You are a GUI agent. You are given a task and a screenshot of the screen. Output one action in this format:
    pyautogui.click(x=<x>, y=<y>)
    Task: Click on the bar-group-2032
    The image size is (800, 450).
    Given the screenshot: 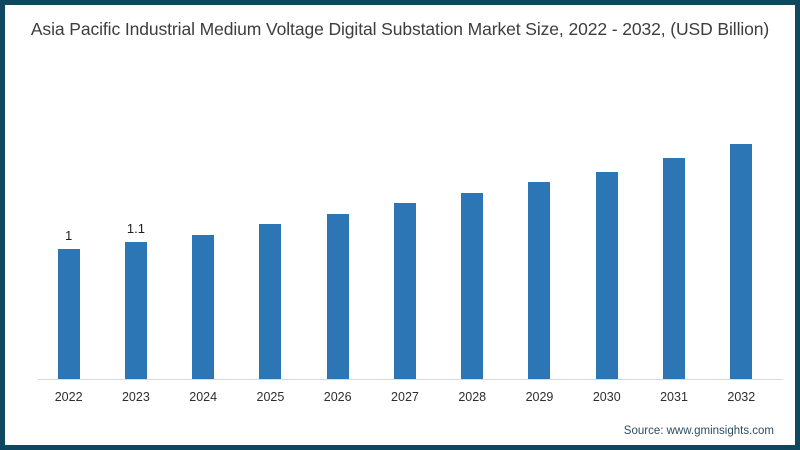 What is the action you would take?
    pyautogui.click(x=741, y=257)
    